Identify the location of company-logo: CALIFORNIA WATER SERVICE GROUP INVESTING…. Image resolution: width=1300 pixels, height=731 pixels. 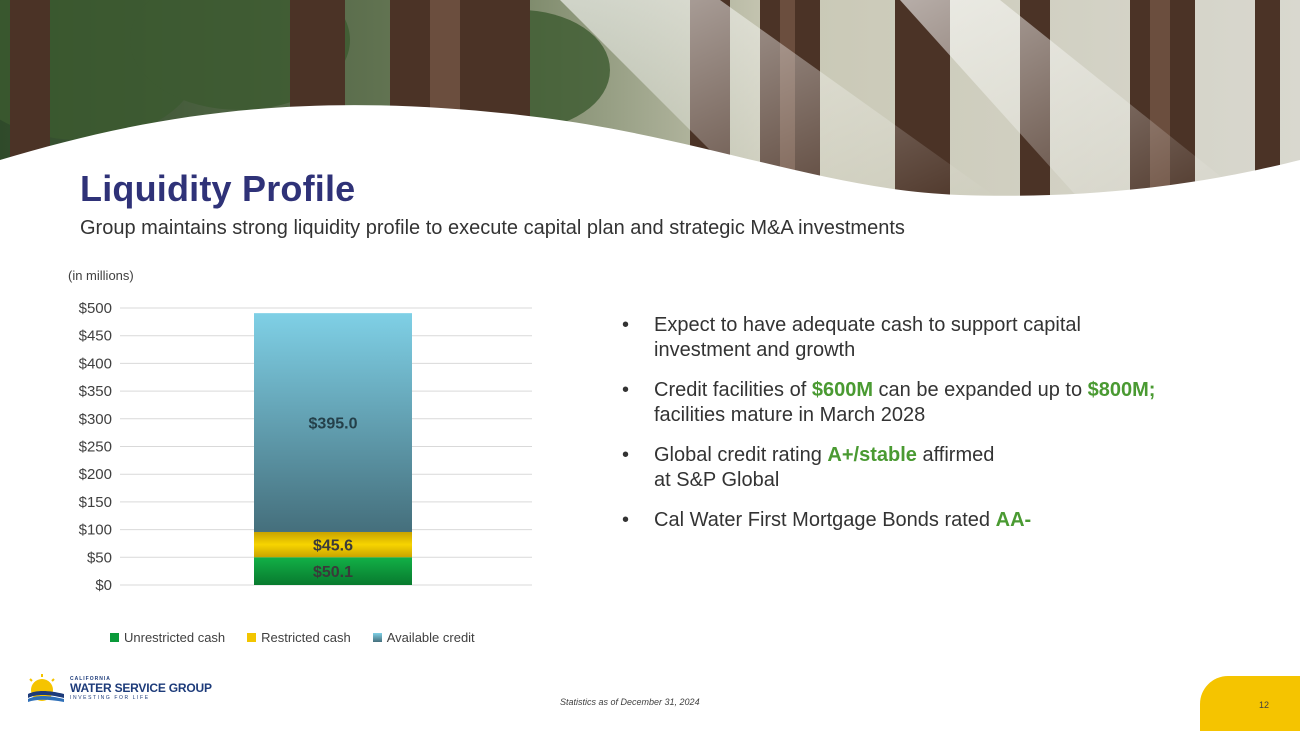
(119, 689).